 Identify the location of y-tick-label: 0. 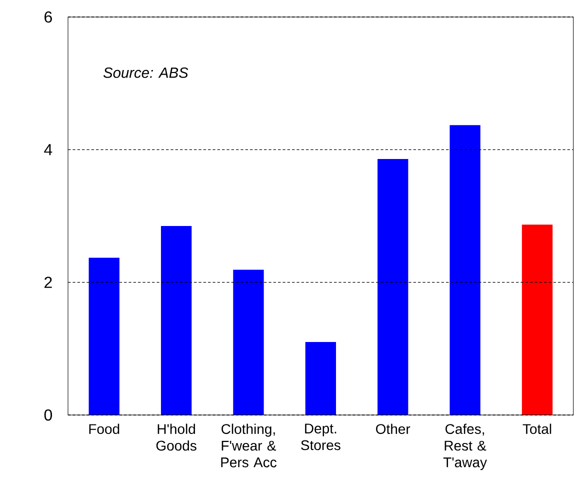
(48, 415).